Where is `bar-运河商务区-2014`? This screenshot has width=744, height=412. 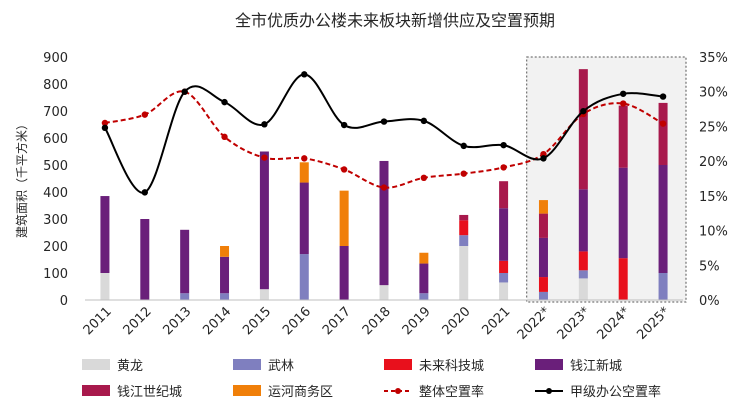 bar-运河商务区-2014 is located at coordinates (225, 251).